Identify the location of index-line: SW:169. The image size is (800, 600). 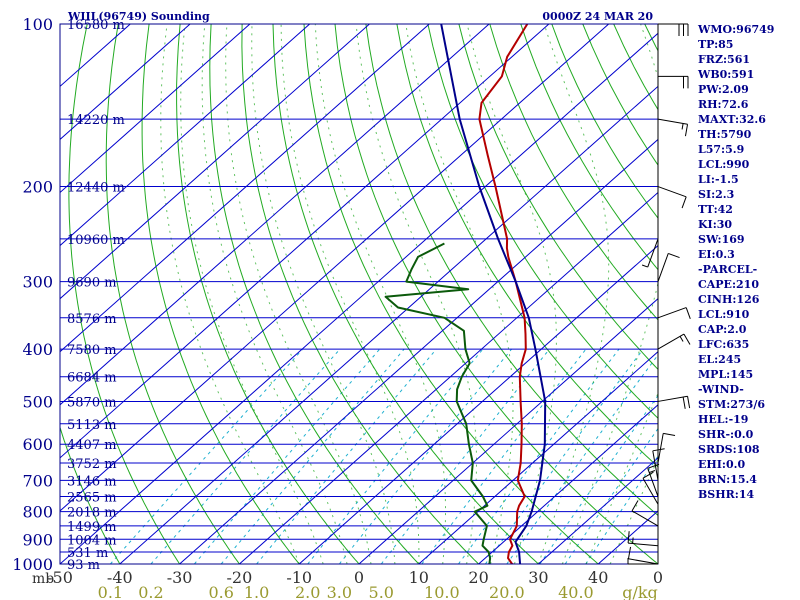
(721, 239).